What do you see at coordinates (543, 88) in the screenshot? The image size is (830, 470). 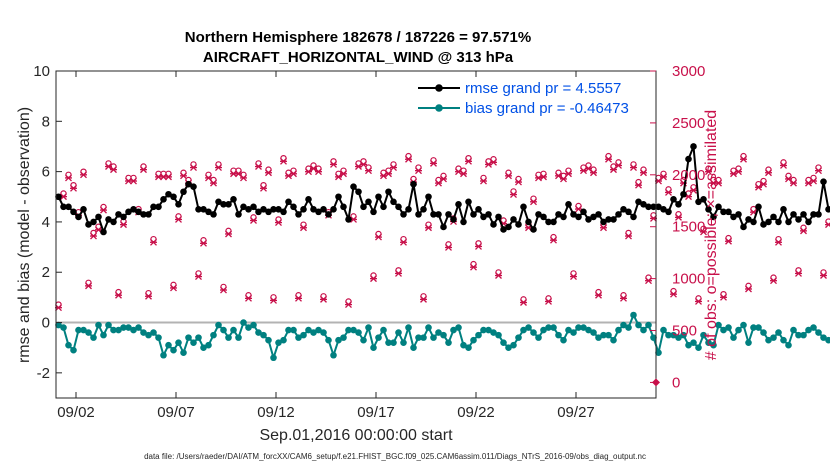 I see `legend-rmse-label: rmse grand pr = 4.5557` at bounding box center [543, 88].